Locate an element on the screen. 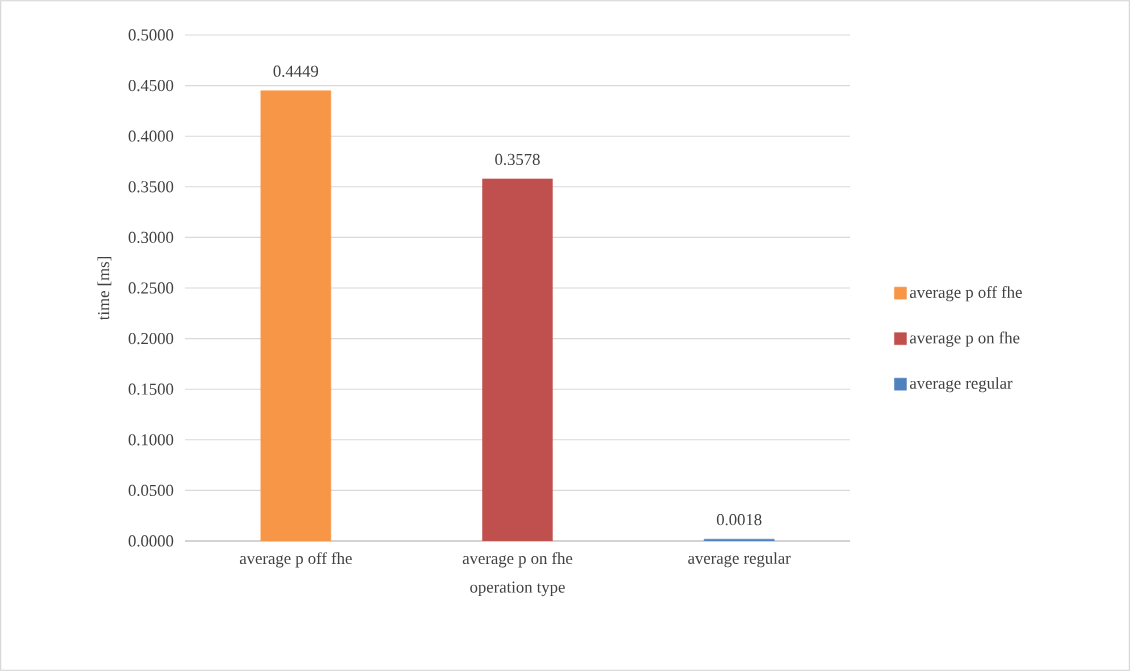 Image resolution: width=1130 pixels, height=671 pixels. legend-label: average p on fhe is located at coordinates (964, 339).